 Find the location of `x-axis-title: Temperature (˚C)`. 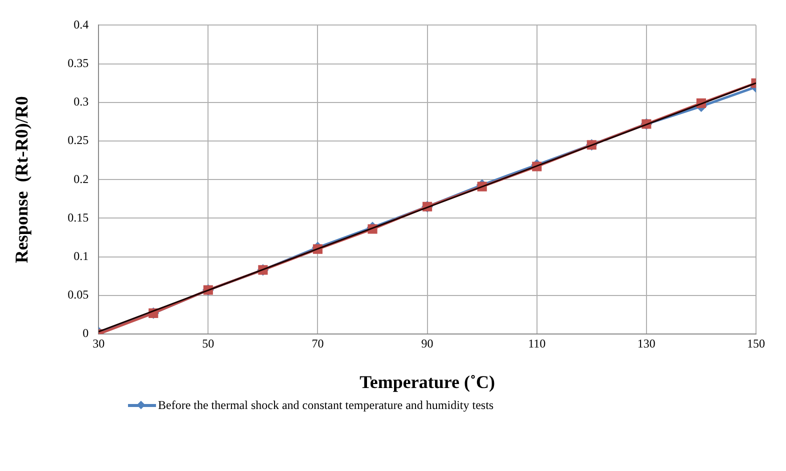

x-axis-title: Temperature (˚C) is located at coordinates (428, 382).